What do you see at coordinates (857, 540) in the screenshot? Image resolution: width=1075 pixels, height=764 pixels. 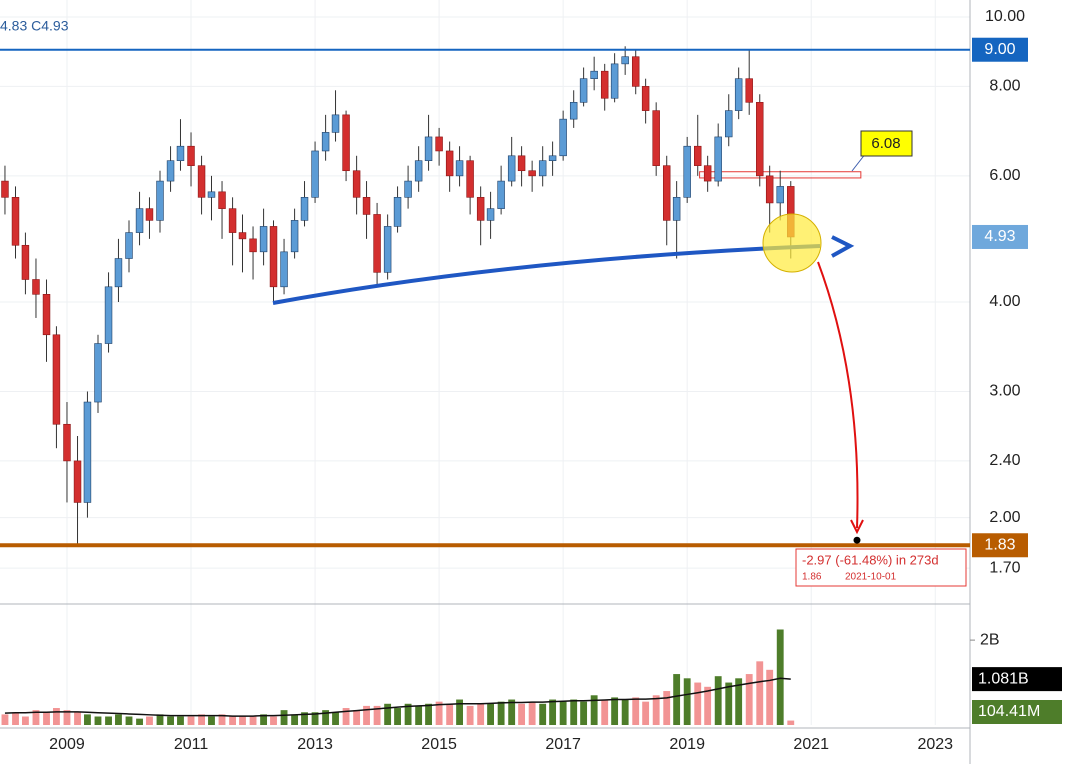 I see `measure-target` at bounding box center [857, 540].